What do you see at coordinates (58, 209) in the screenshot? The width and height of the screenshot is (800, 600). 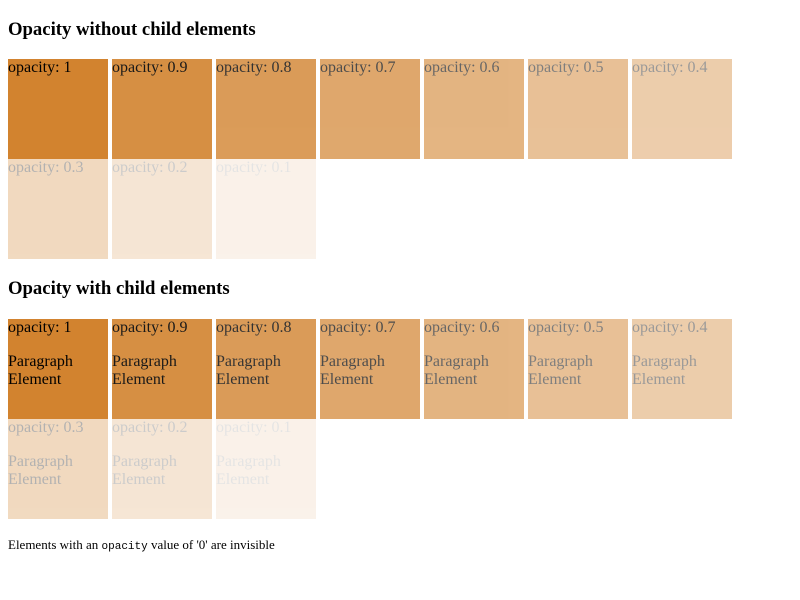 I see `opacity-box: opacity: 0.3` at bounding box center [58, 209].